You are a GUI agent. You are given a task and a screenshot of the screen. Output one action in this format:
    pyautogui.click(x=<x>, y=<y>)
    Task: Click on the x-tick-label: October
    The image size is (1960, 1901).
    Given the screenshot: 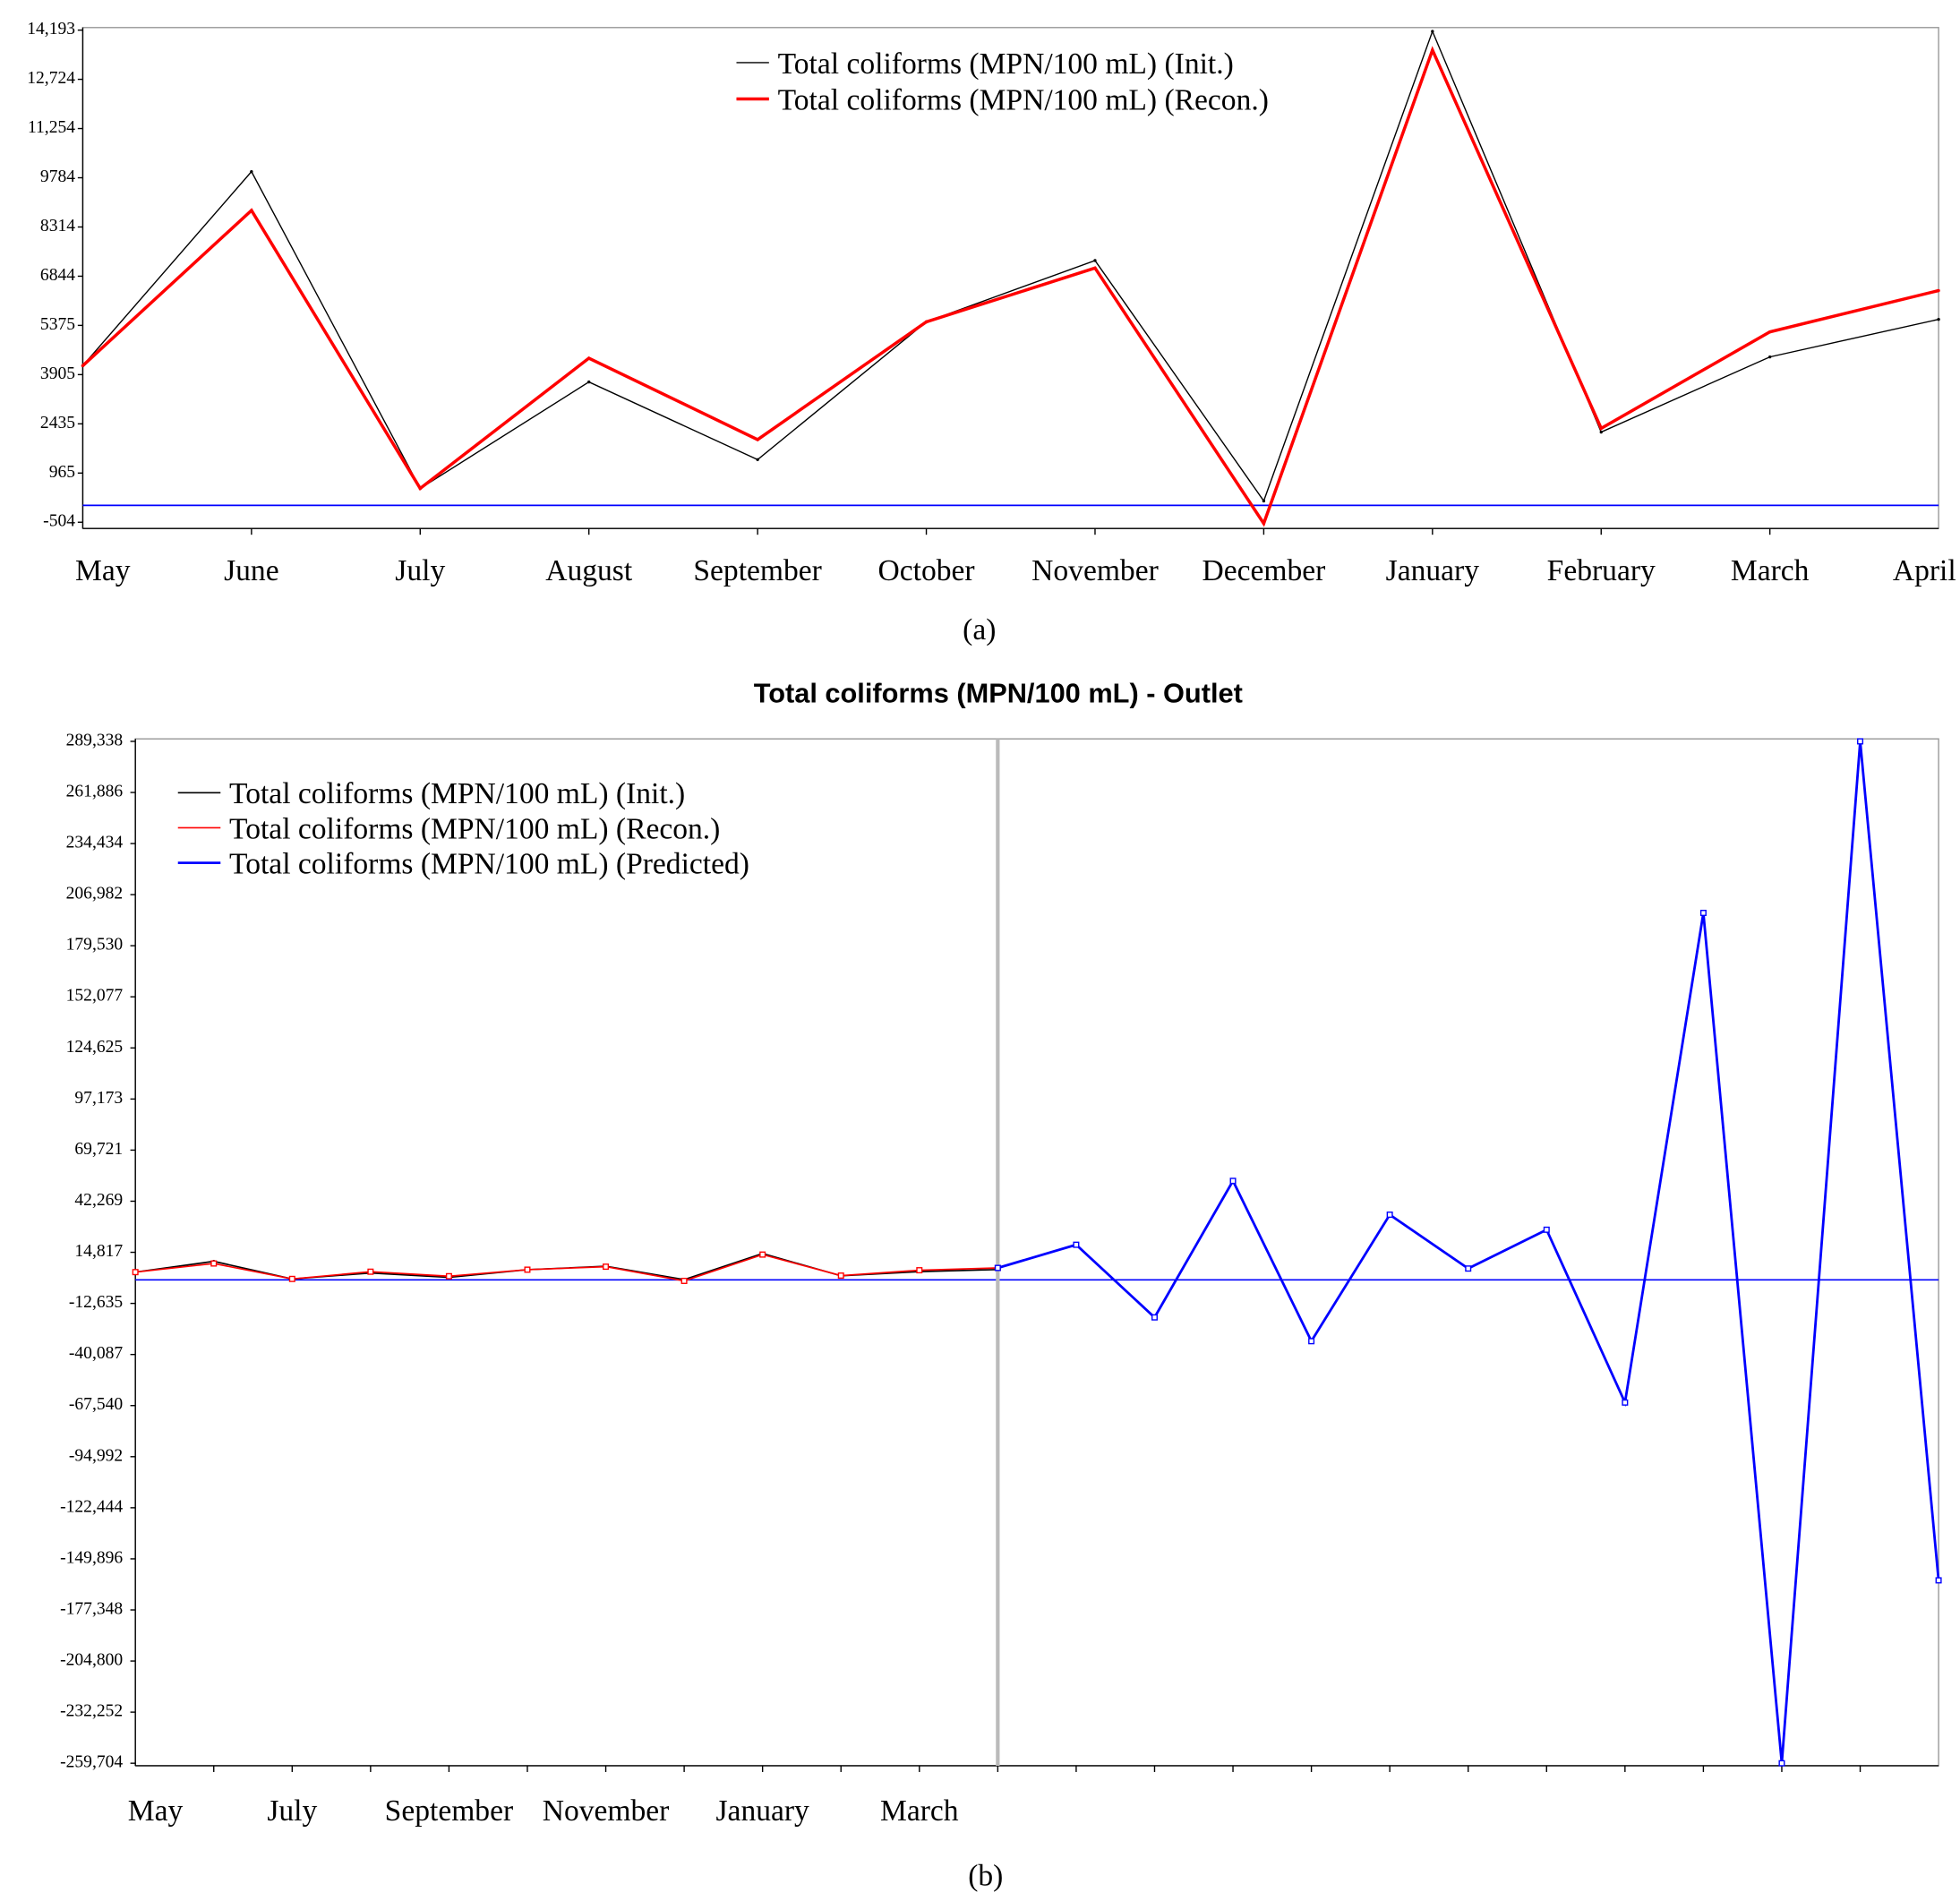 What is the action you would take?
    pyautogui.click(x=926, y=570)
    